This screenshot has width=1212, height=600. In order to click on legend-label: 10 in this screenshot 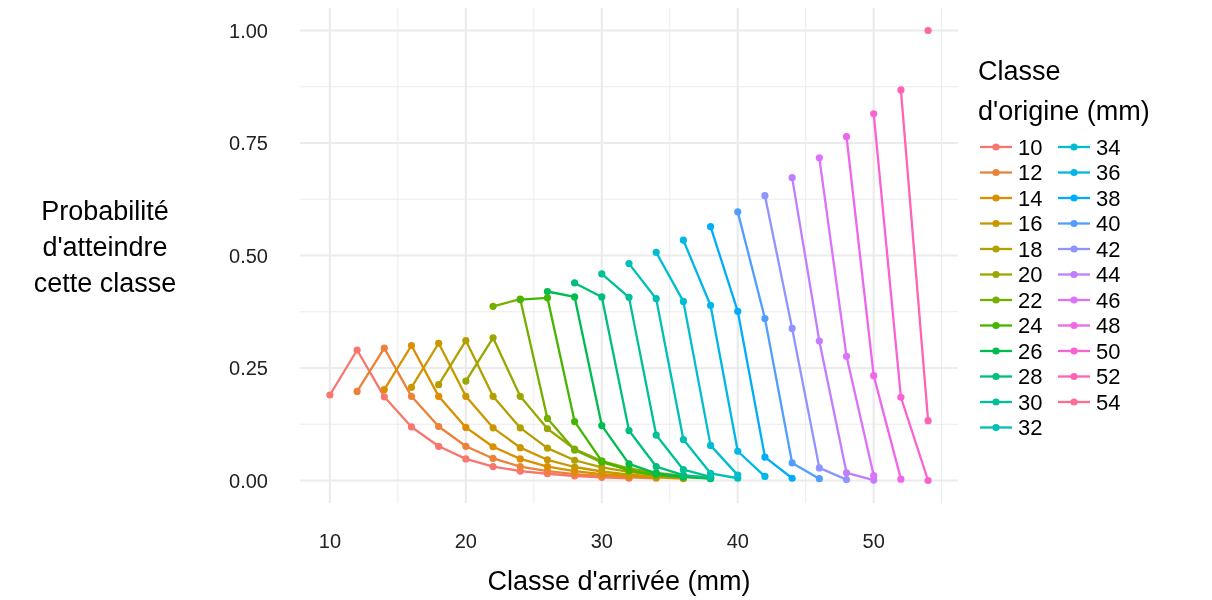, I will do `click(1030, 147)`.